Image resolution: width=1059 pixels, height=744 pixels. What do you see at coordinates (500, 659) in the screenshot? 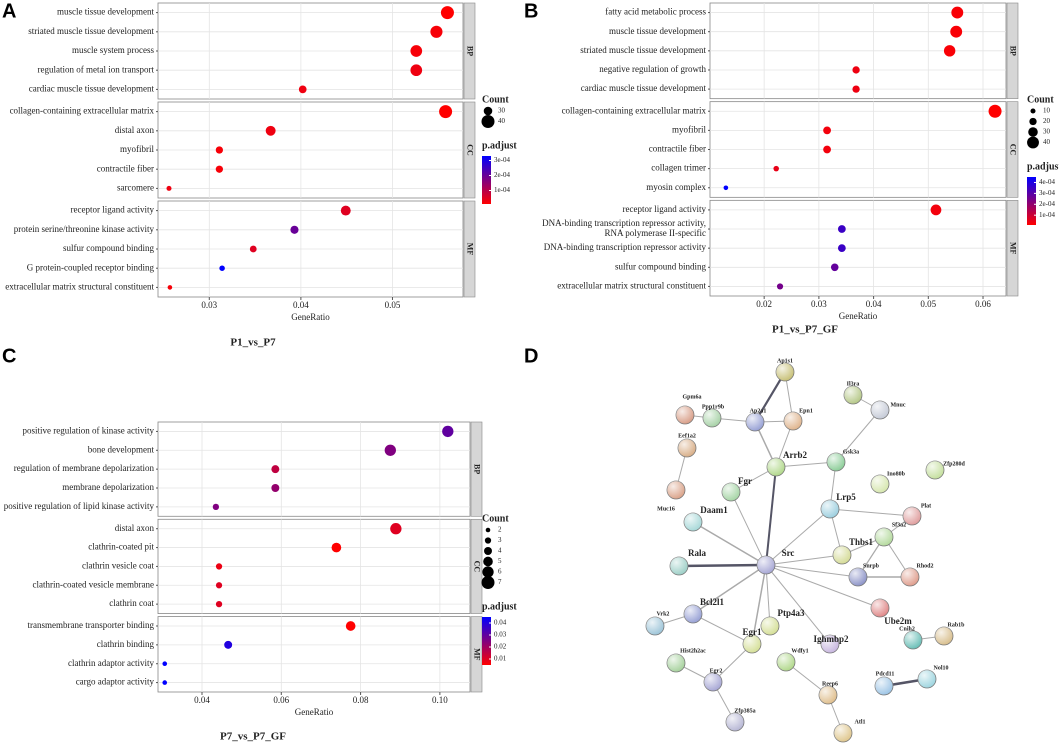
I see `color-tick-label: 0.01` at bounding box center [500, 659].